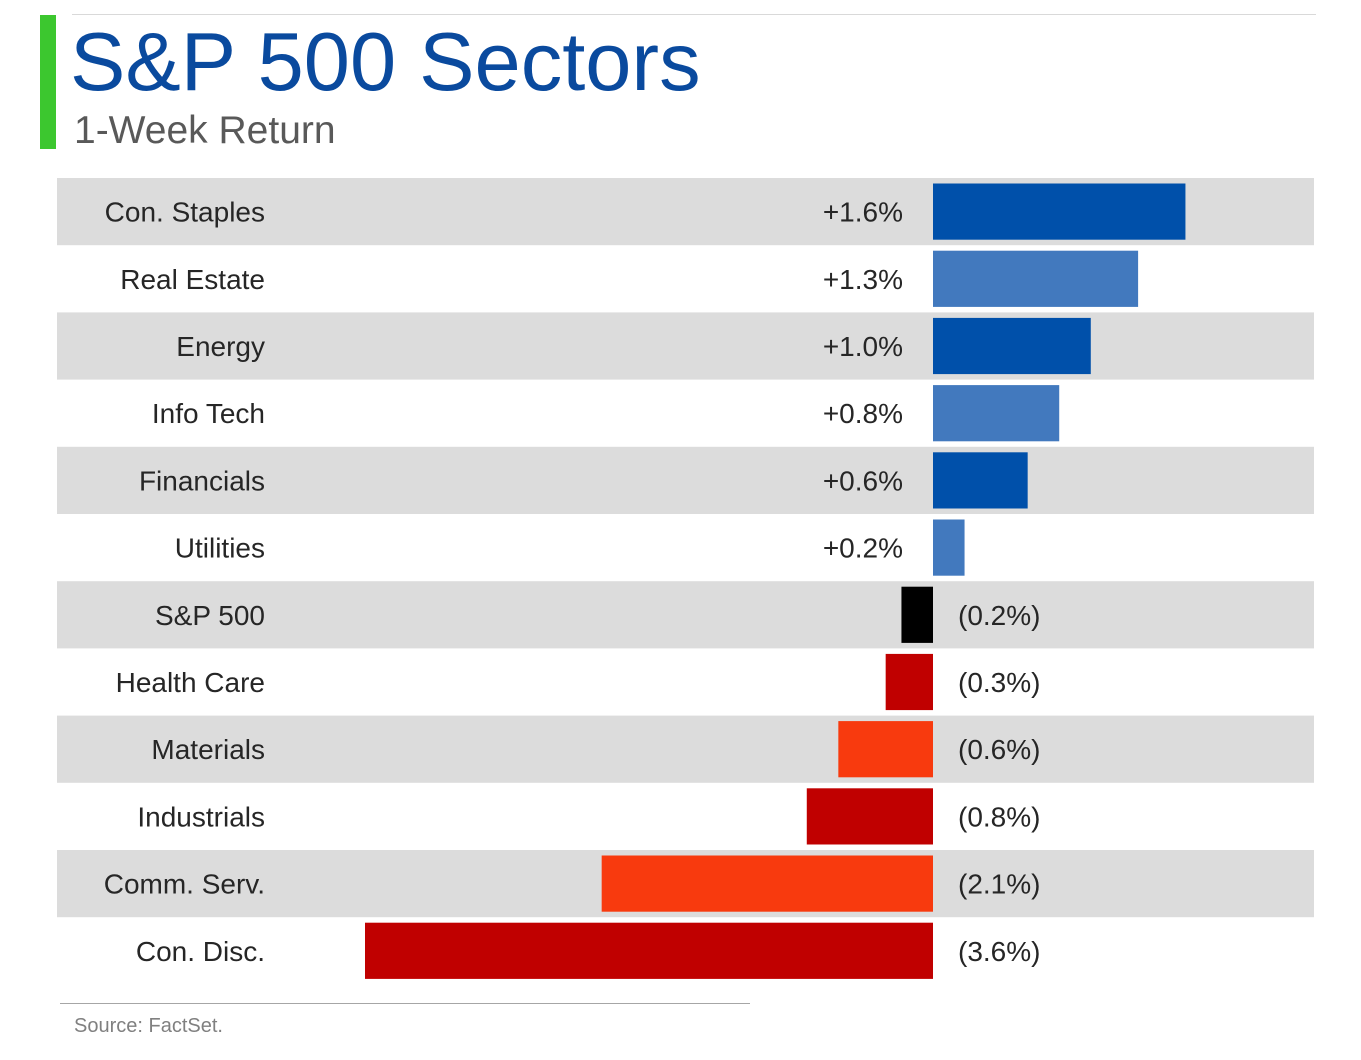 This screenshot has height=1060, width=1361. What do you see at coordinates (999, 884) in the screenshot?
I see `value-label-comm-serv: (2.1%)` at bounding box center [999, 884].